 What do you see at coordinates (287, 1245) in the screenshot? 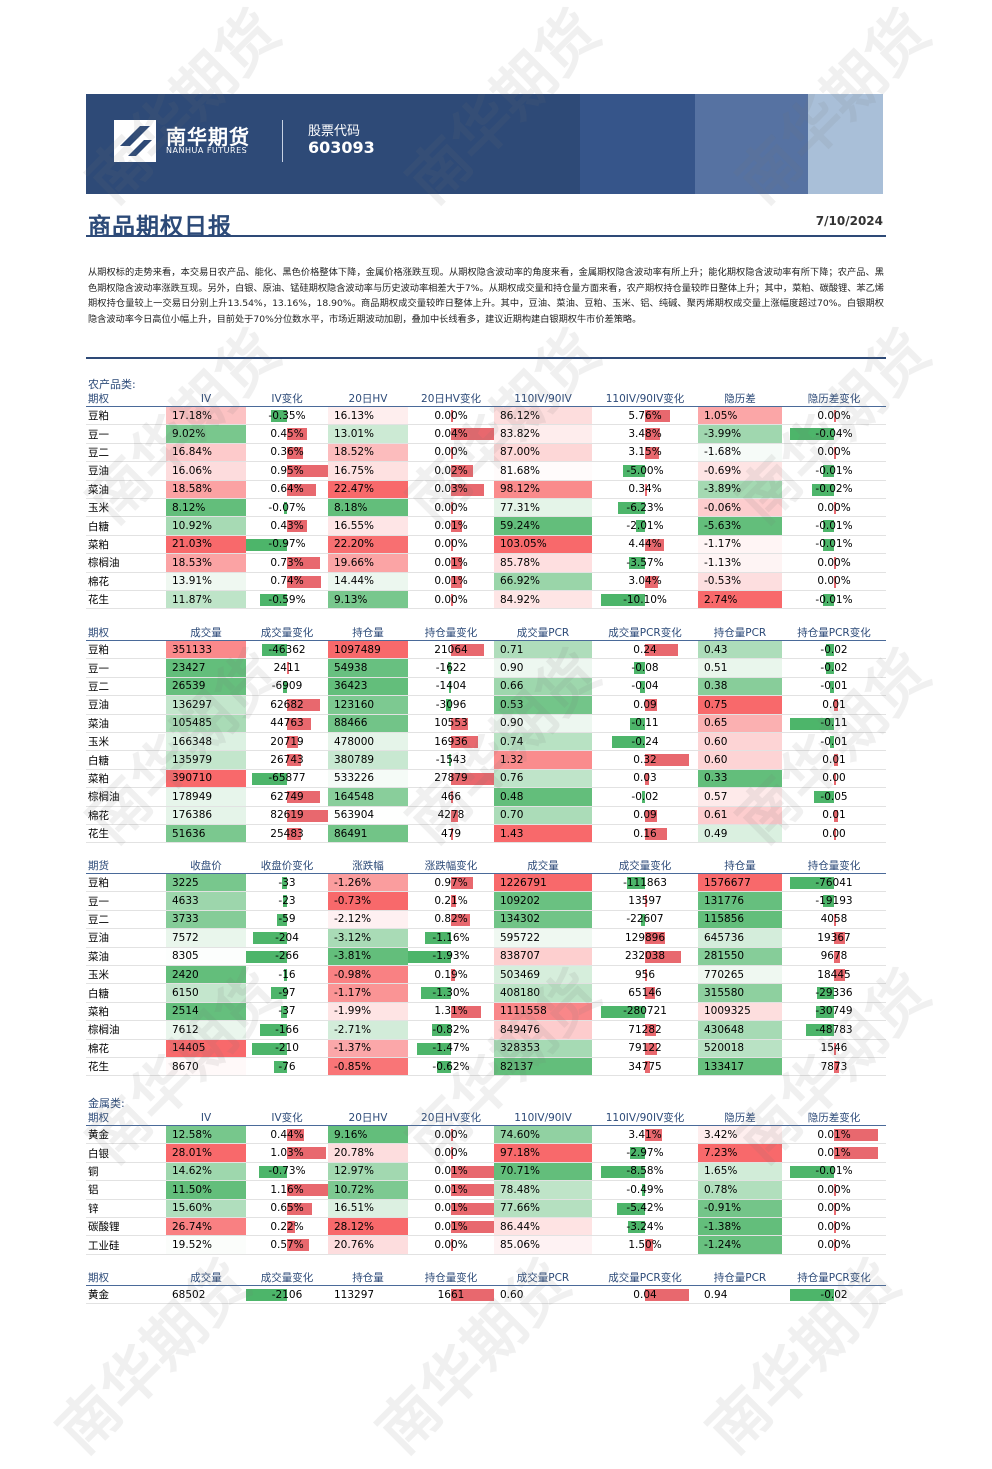
I see `change-cell: 0.57%` at bounding box center [287, 1245].